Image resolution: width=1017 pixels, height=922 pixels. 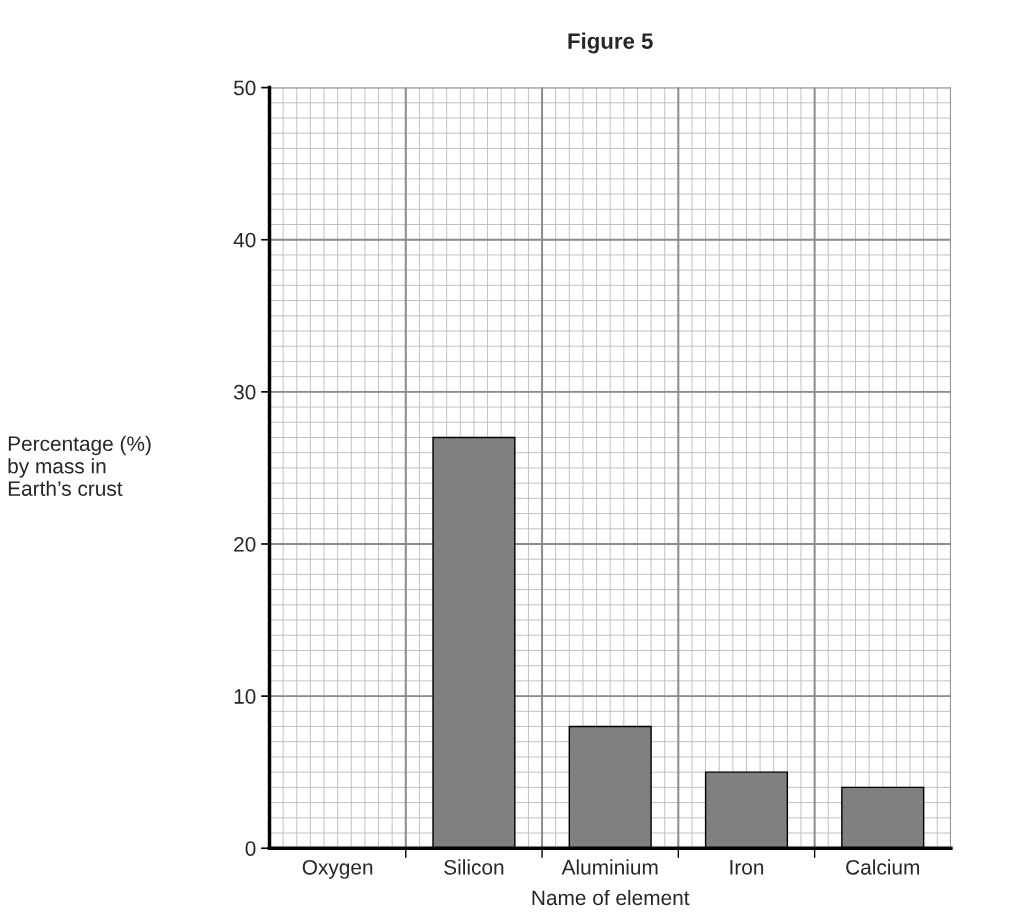 I want to click on x-tick-label: Oxygen, so click(x=337, y=869).